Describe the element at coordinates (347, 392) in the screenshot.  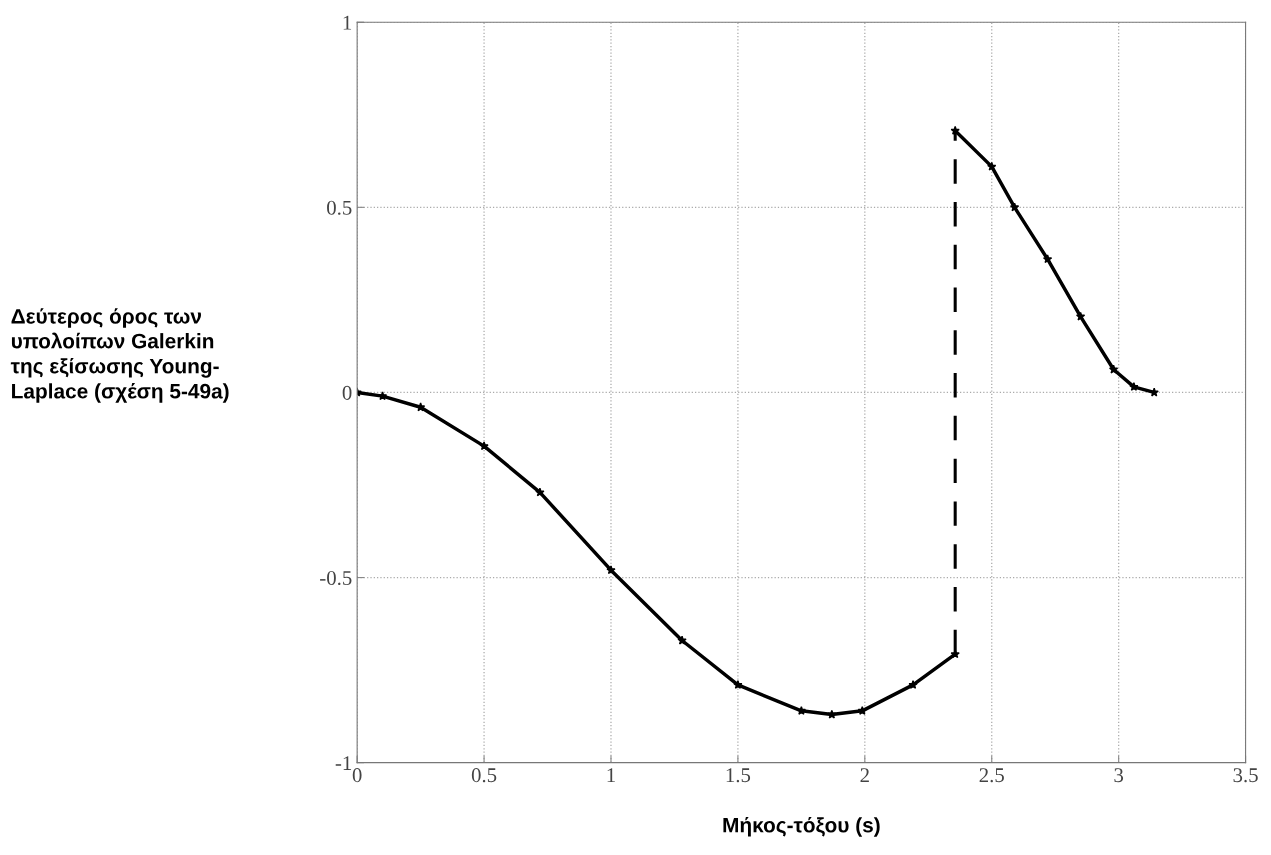
I see `y-tick-label: 0` at that location.